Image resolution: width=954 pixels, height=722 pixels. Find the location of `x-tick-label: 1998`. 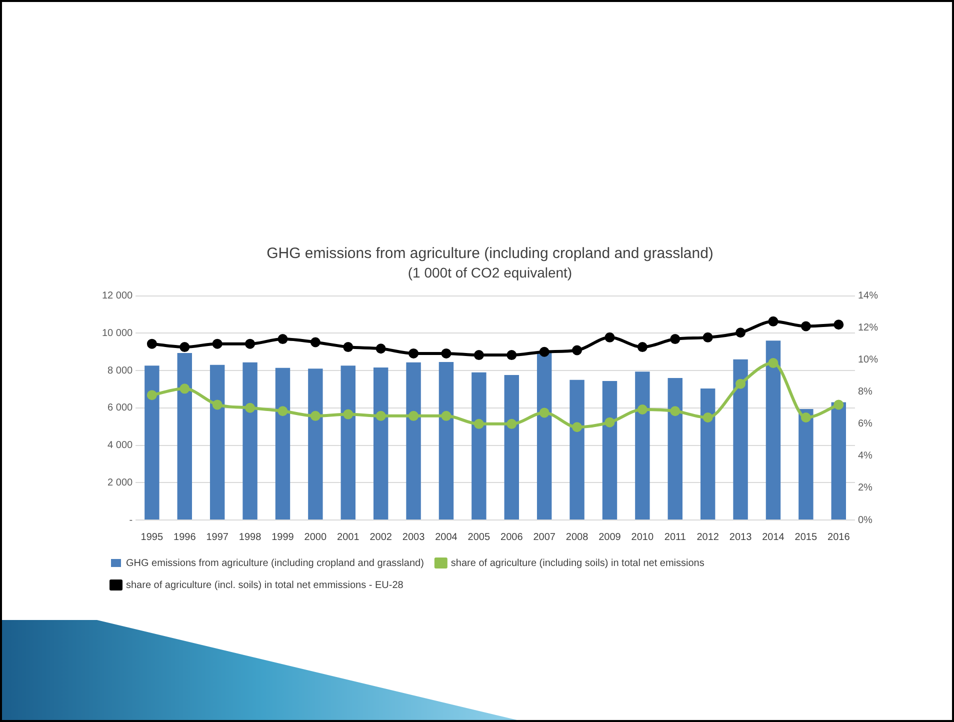

x-tick-label: 1998 is located at coordinates (250, 537).